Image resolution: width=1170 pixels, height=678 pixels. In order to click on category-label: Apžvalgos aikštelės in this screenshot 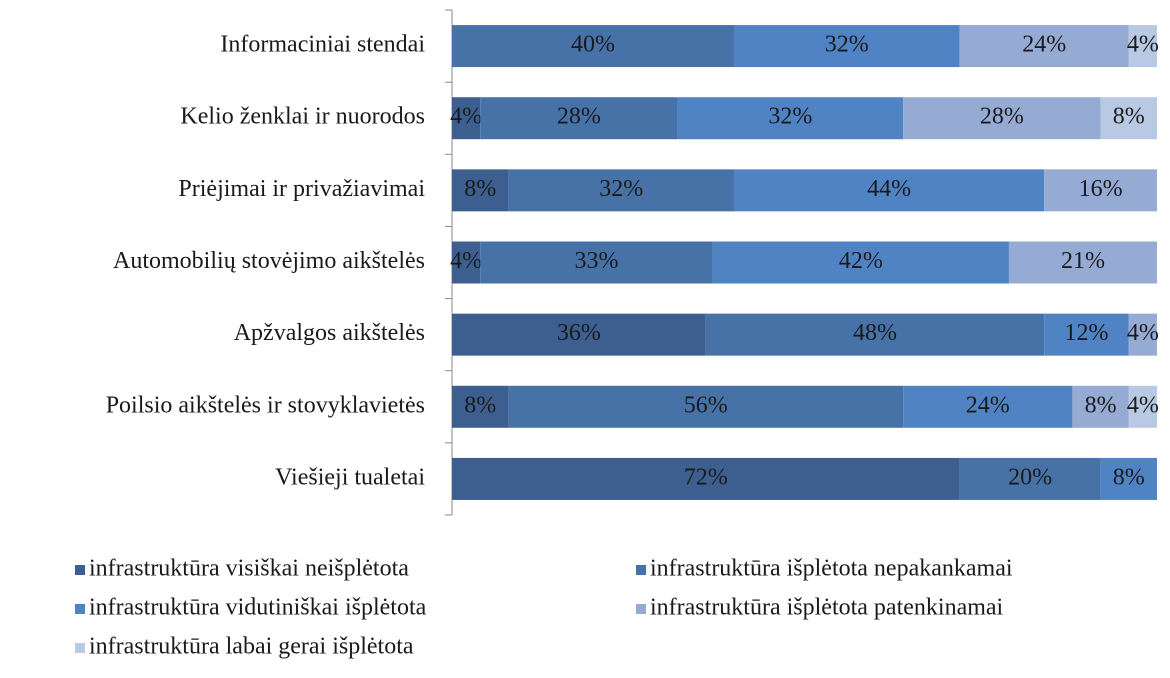, I will do `click(329, 333)`.